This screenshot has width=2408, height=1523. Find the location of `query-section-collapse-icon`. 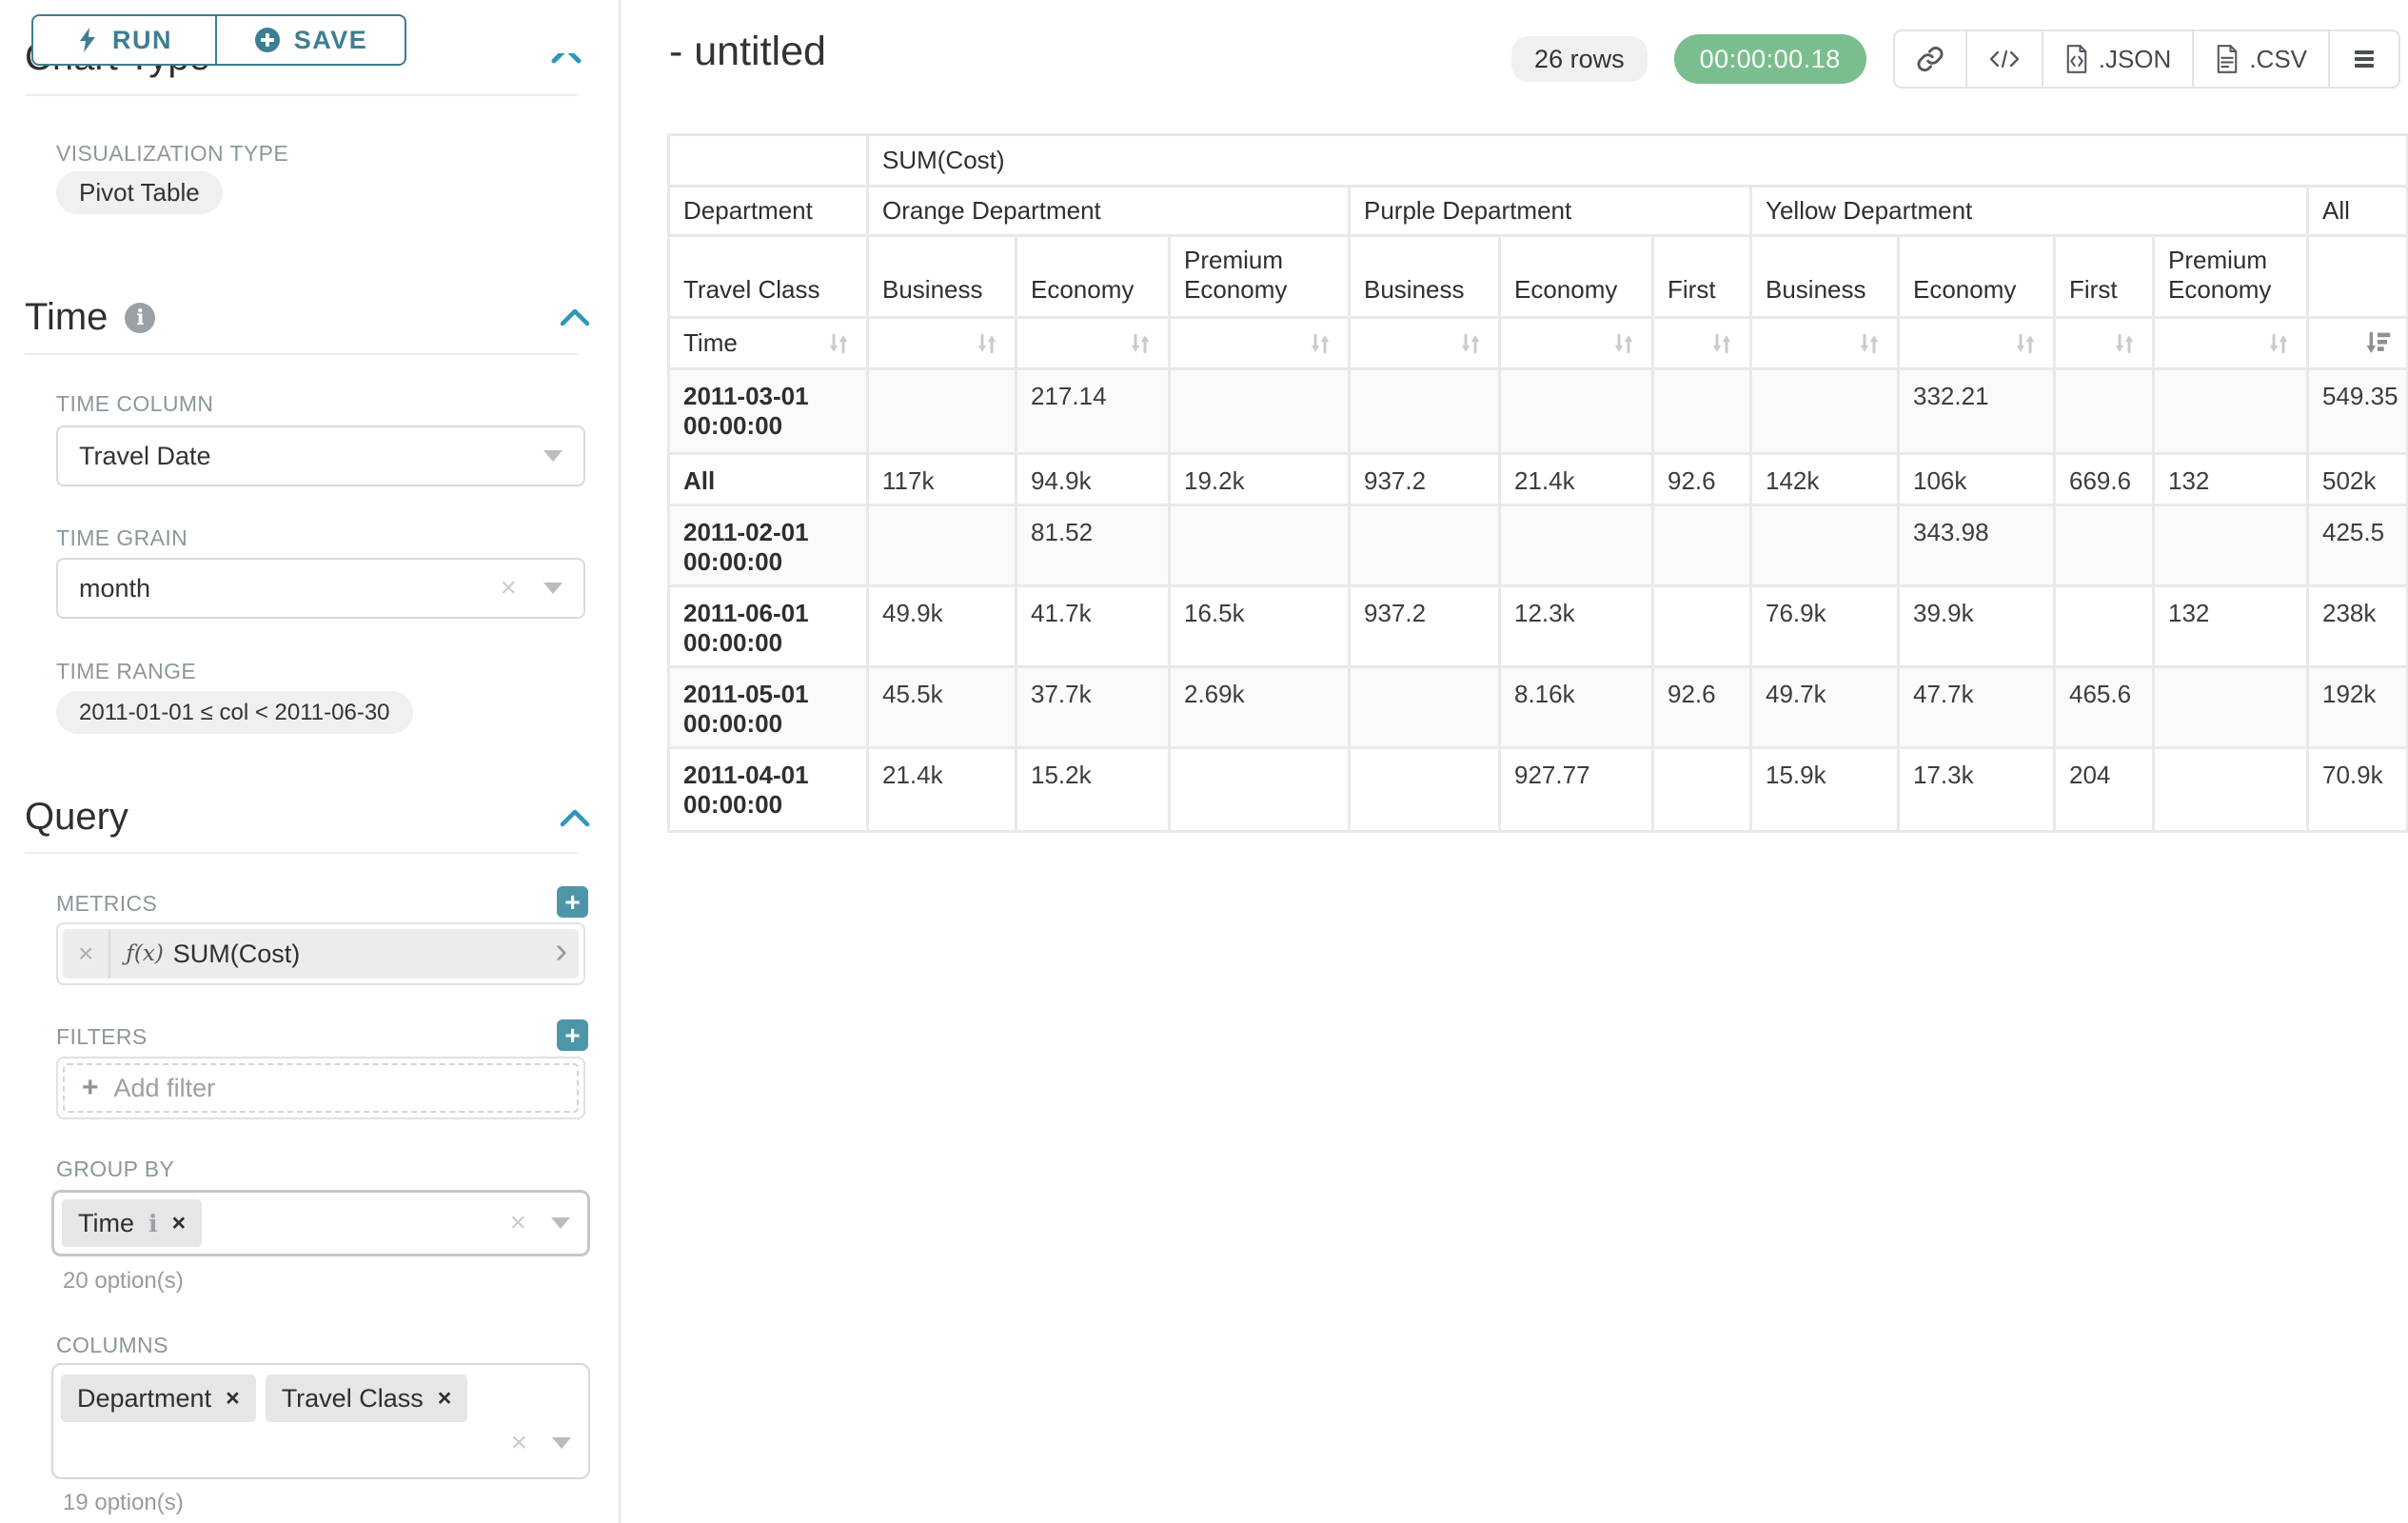

query-section-collapse-icon is located at coordinates (575, 818).